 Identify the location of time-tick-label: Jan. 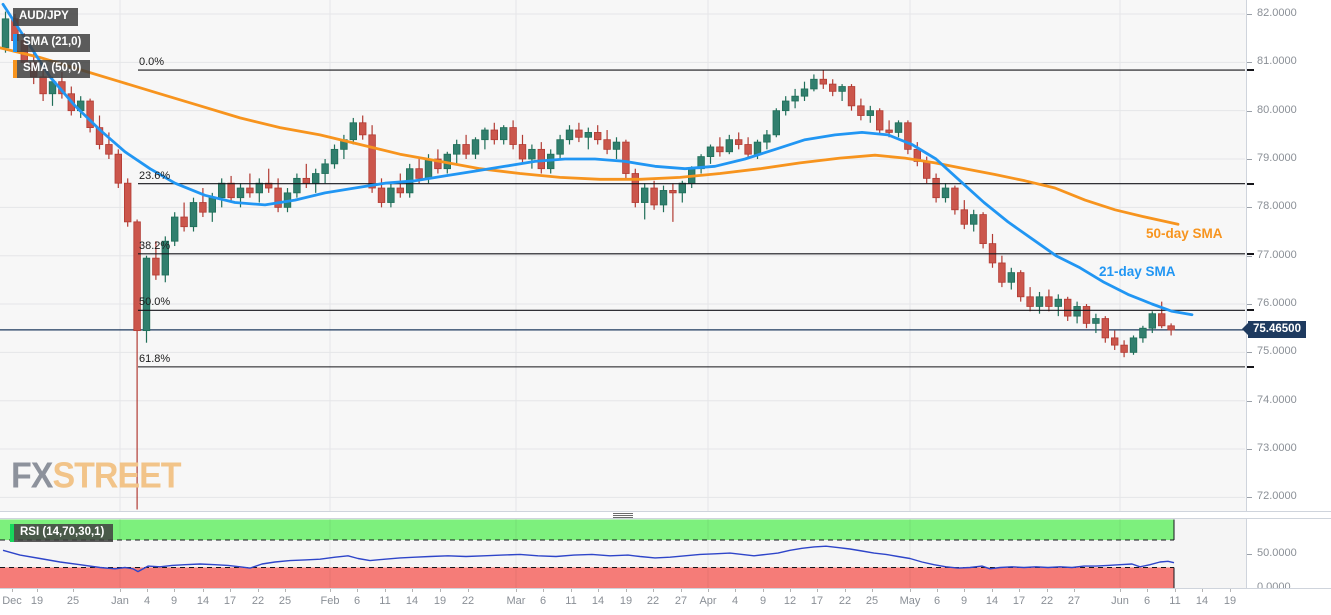
(120, 601).